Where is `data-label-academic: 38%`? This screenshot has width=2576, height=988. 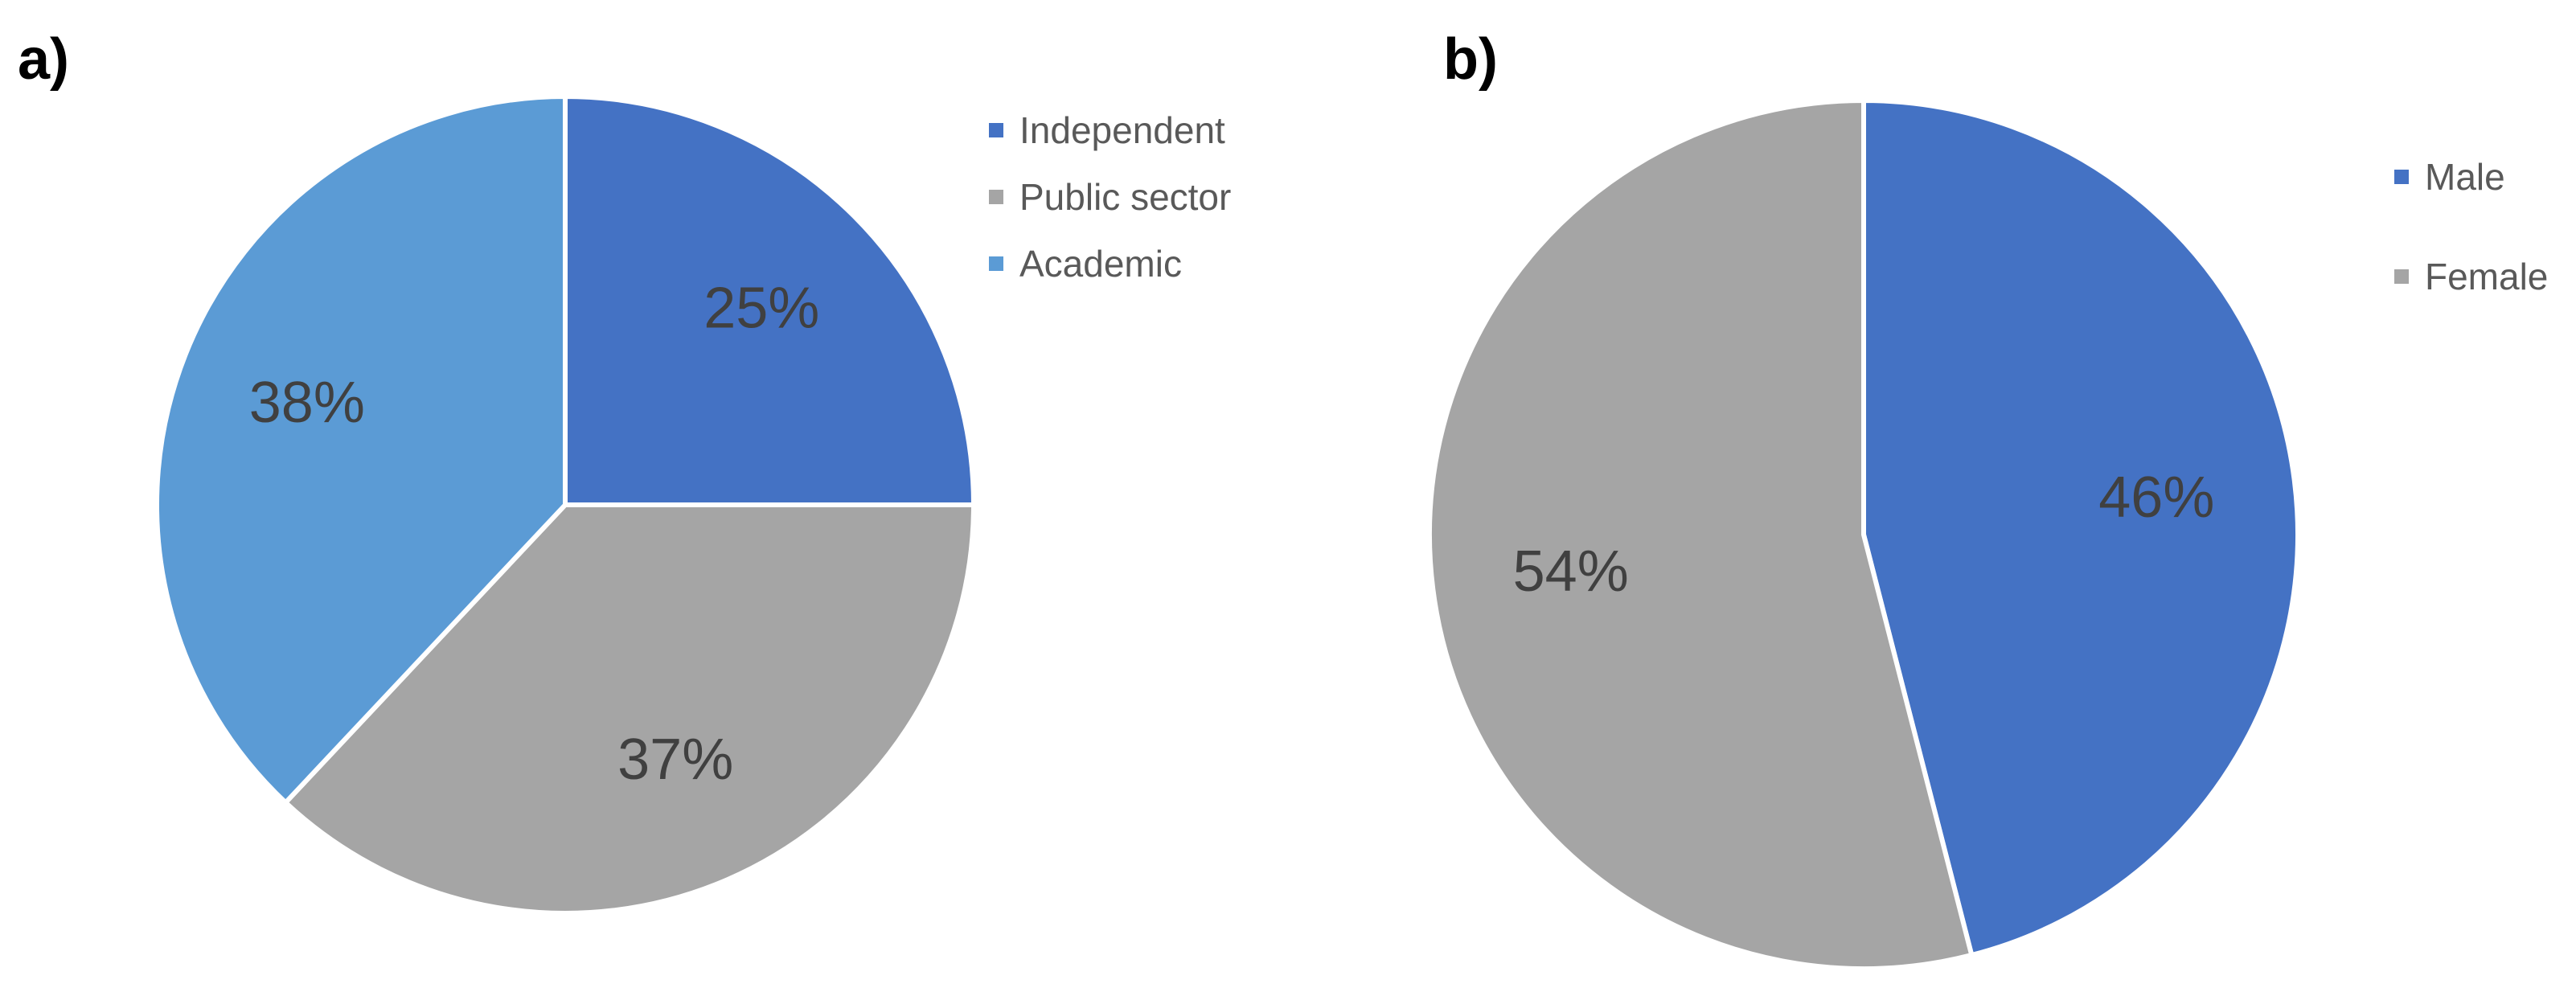
data-label-academic: 38% is located at coordinates (307, 403).